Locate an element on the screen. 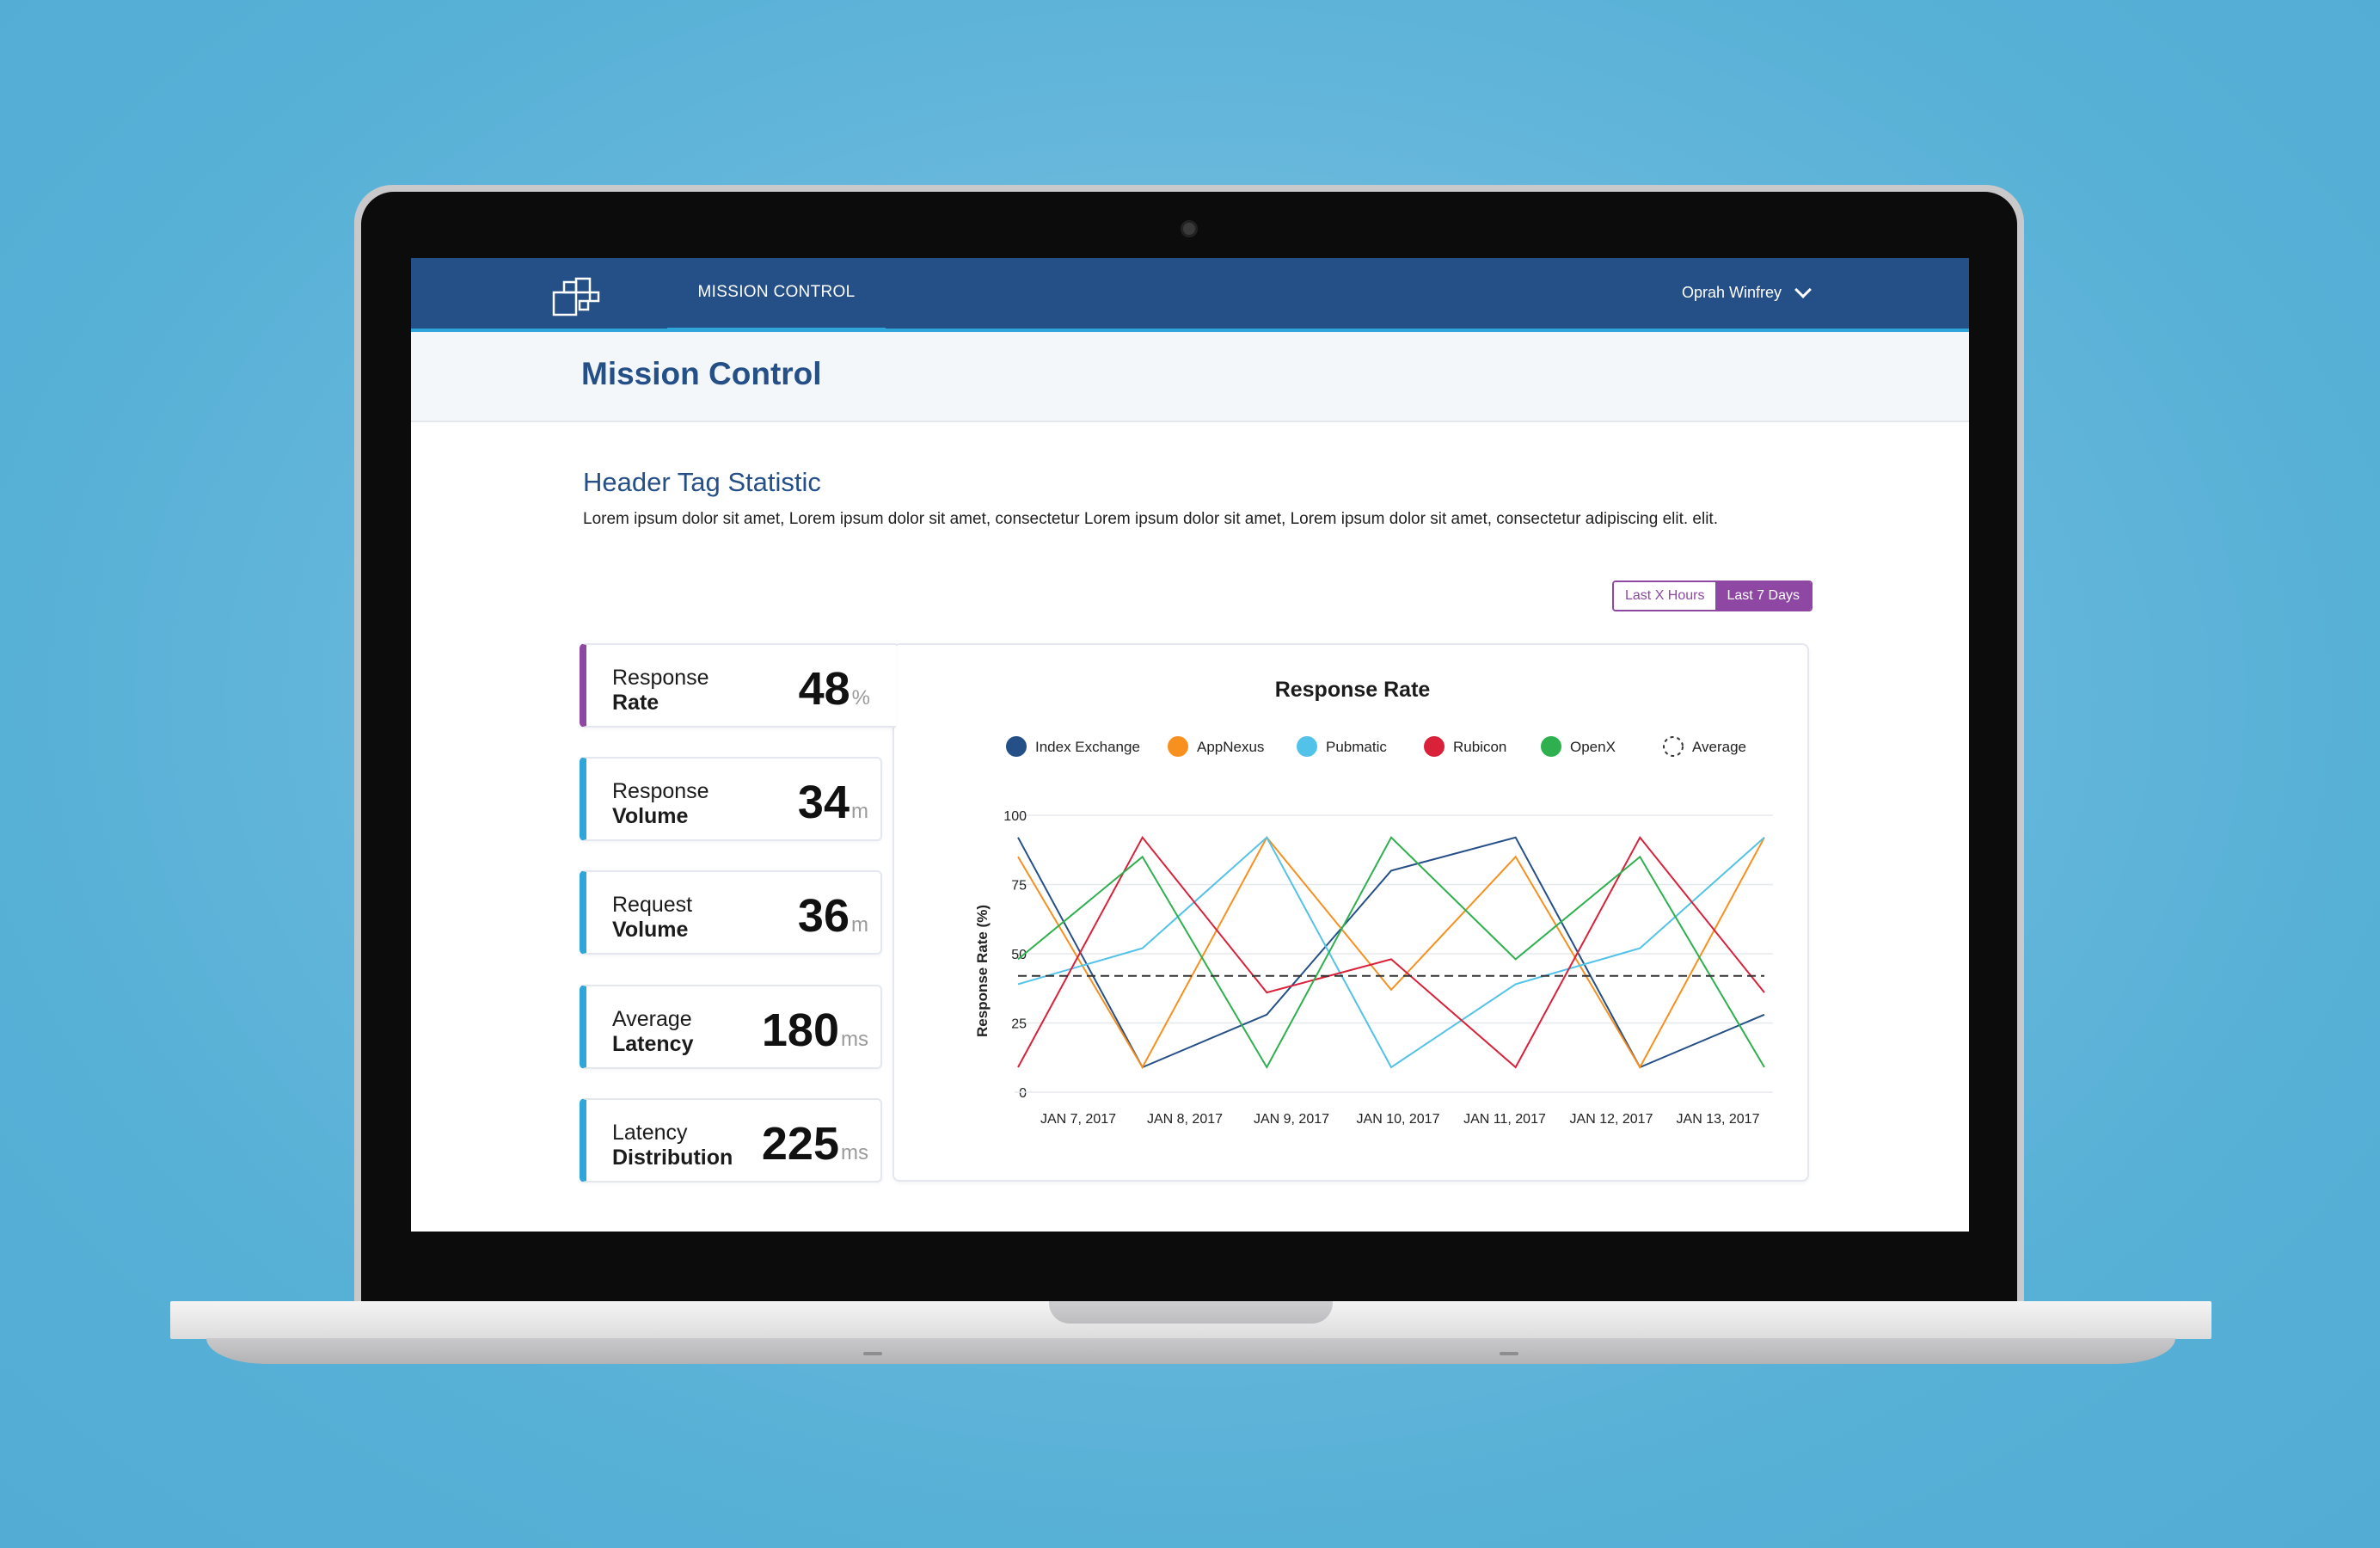 This screenshot has height=1548, width=2380. legend-label: Rubicon is located at coordinates (1480, 747).